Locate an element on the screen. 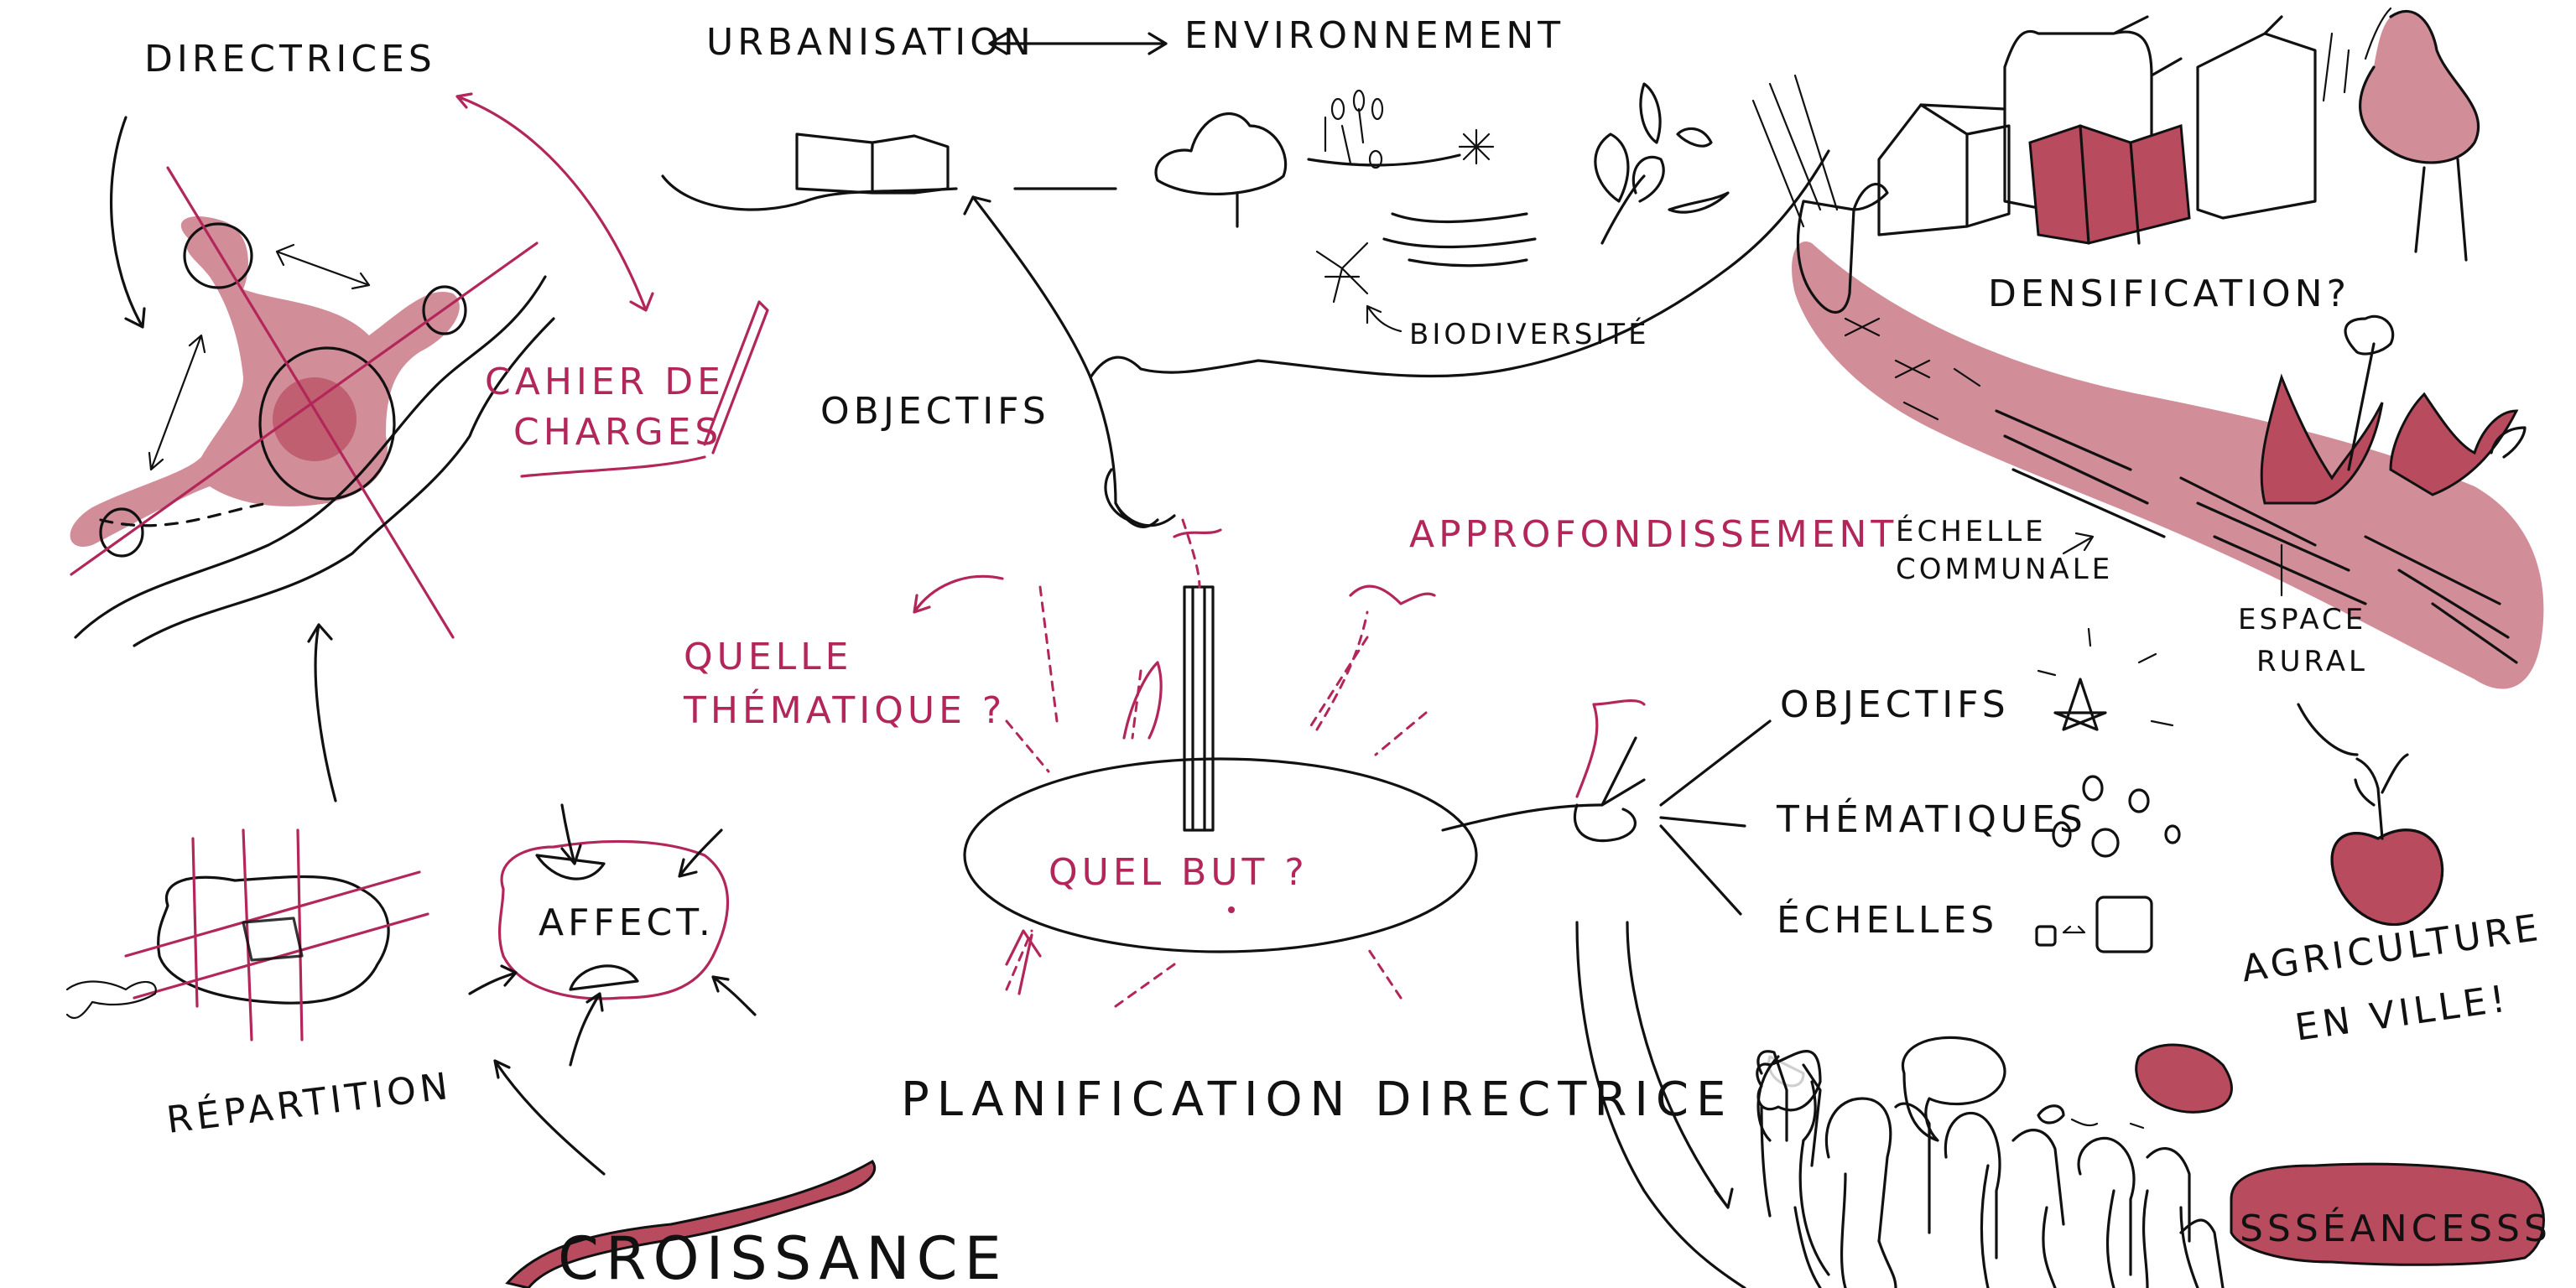  label-directrices: DIRECTRICES is located at coordinates (290, 59).